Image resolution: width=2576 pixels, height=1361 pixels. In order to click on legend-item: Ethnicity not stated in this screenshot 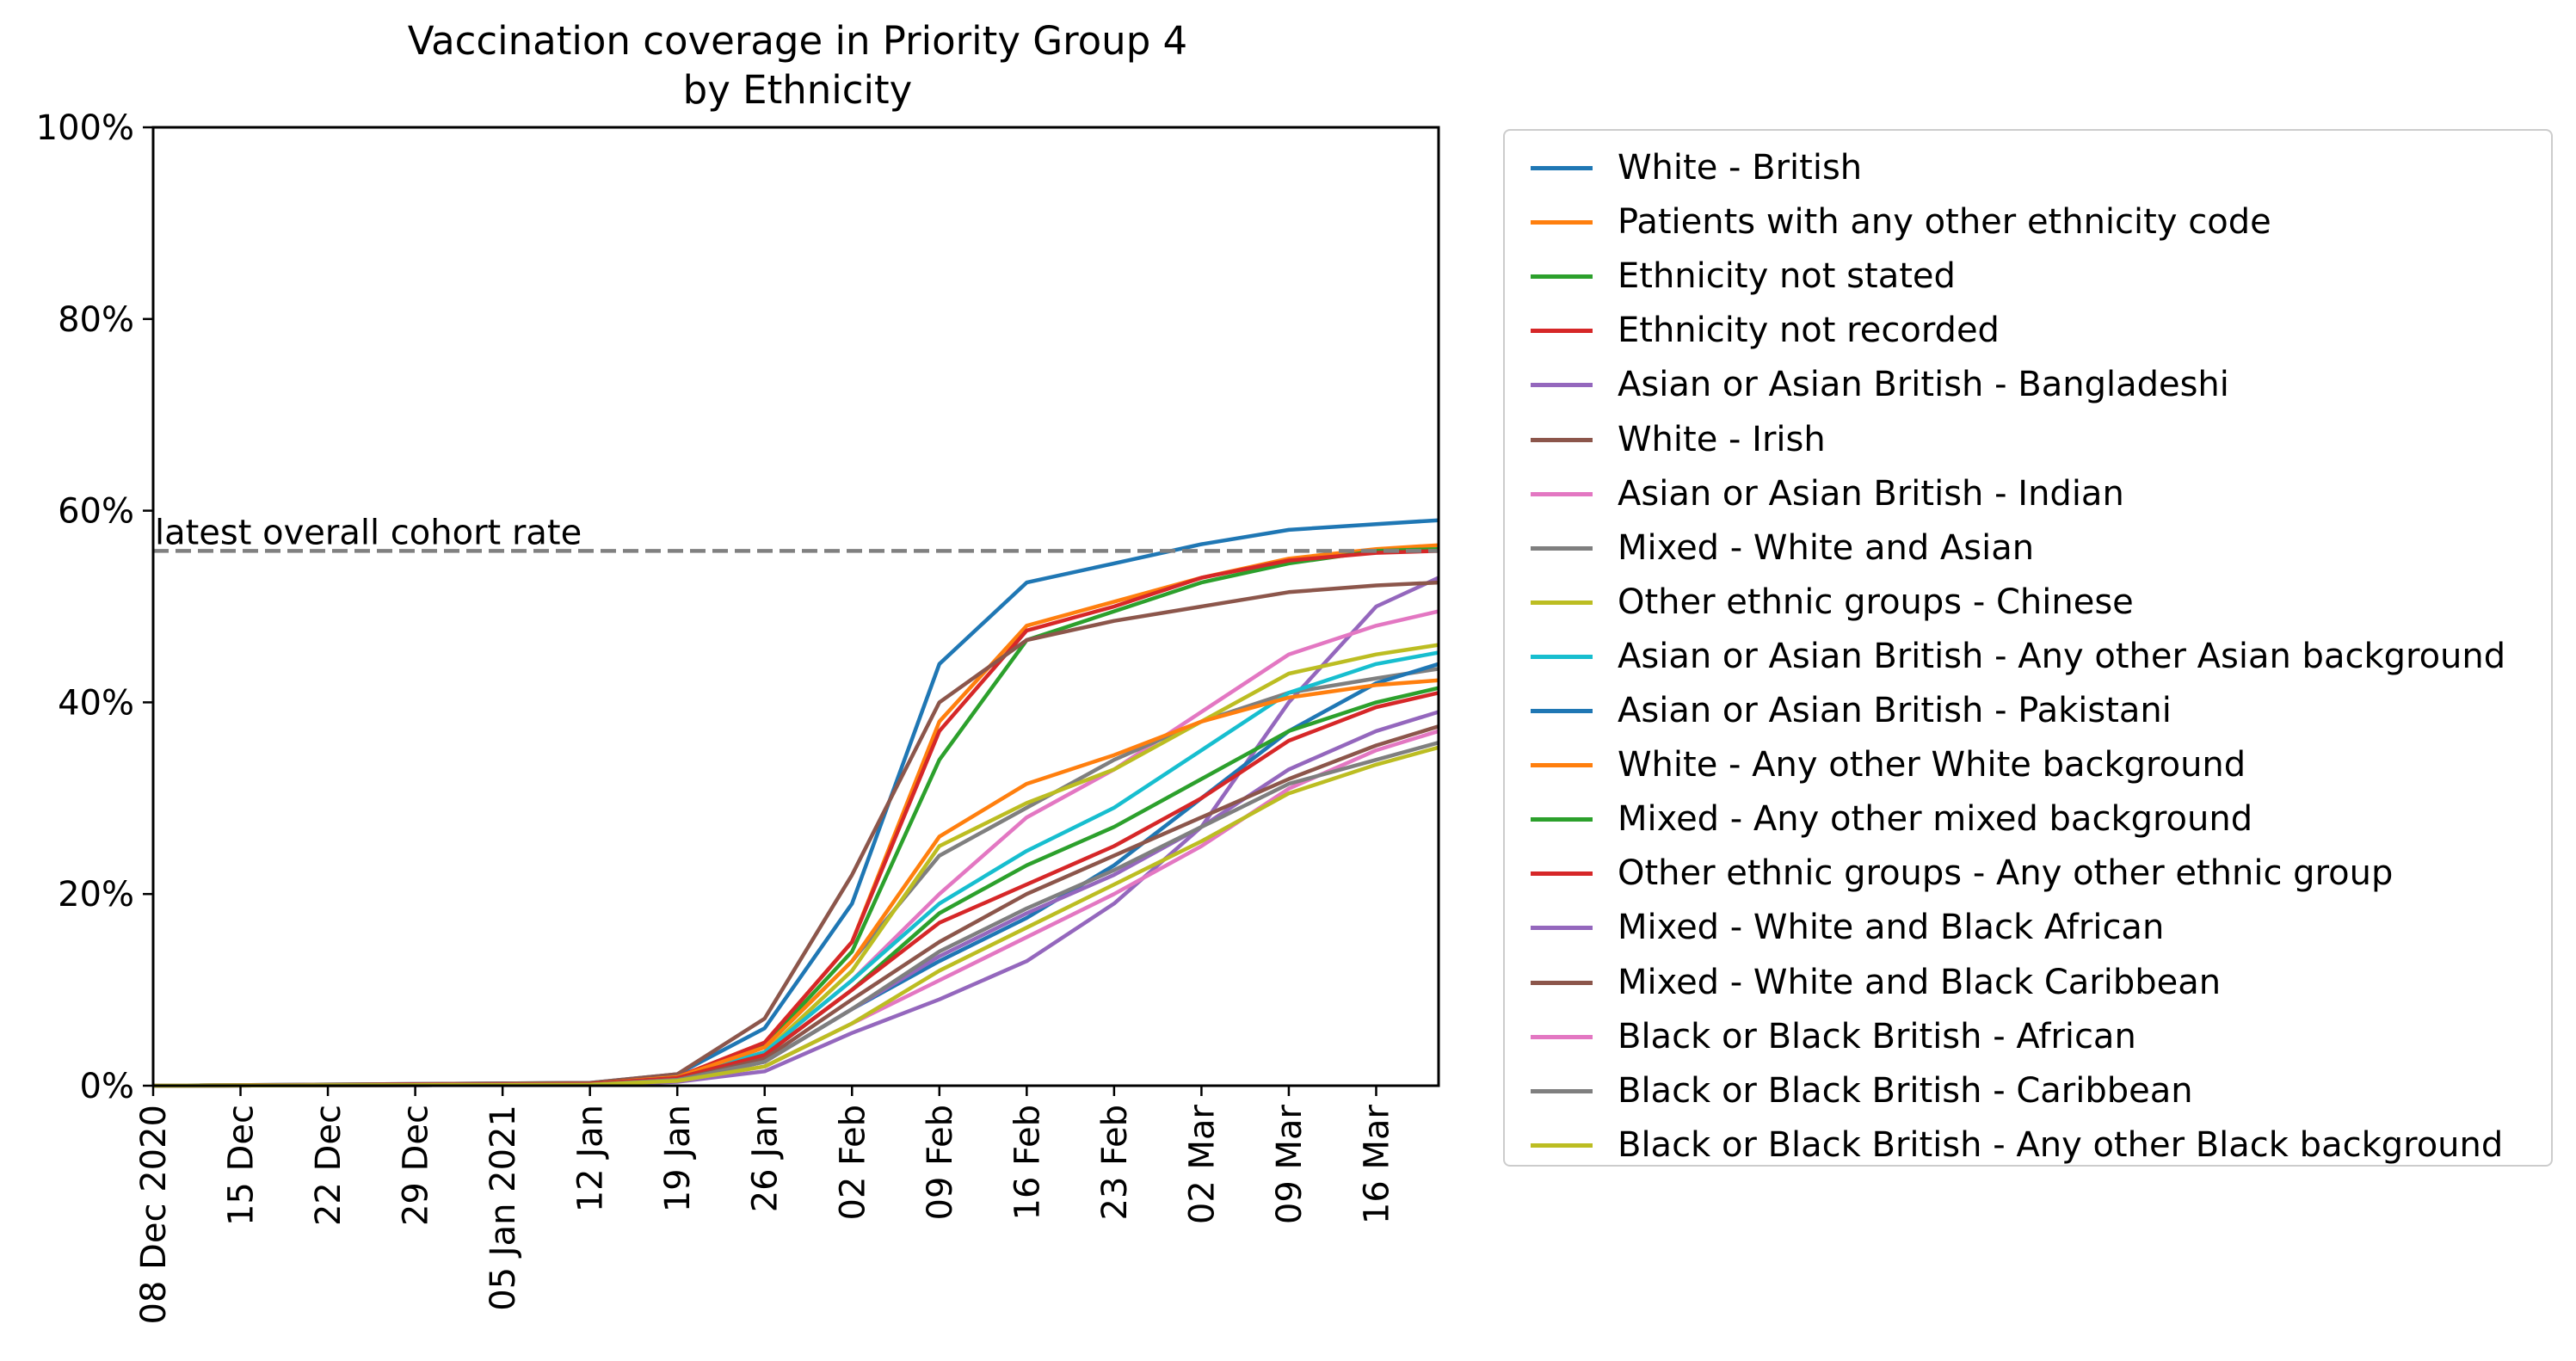, I will do `click(2028, 276)`.